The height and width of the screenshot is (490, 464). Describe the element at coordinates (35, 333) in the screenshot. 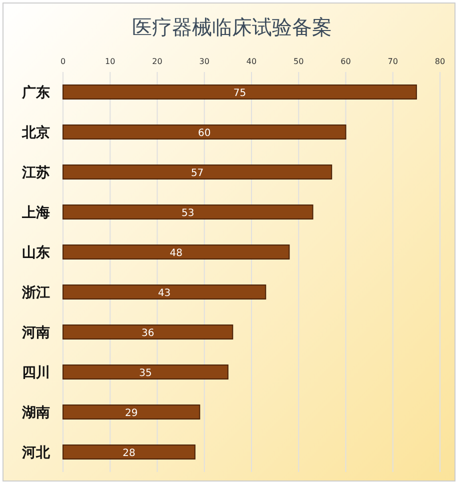

I see `y-tick-label: 河南` at that location.